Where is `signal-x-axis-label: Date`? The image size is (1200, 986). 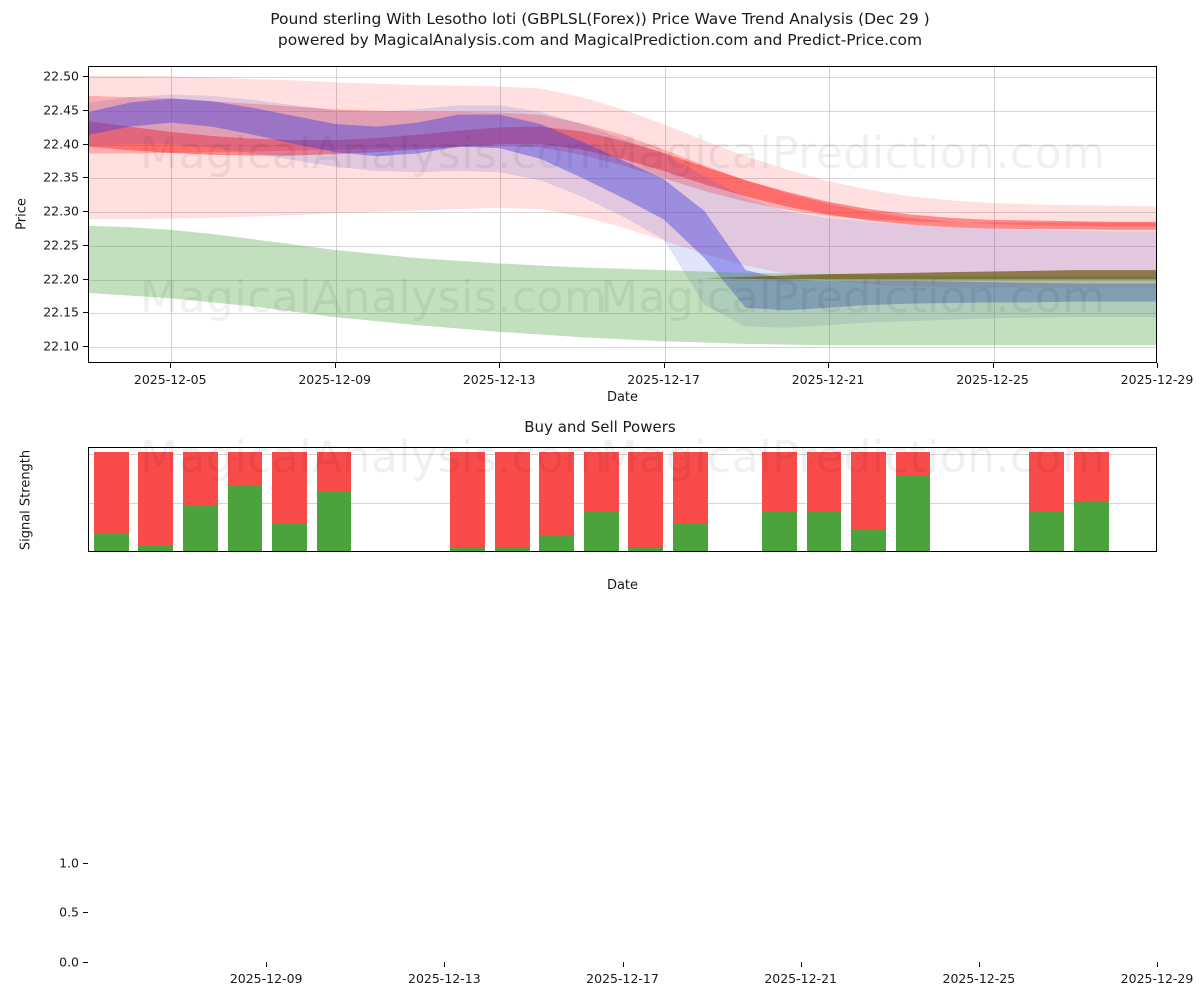 signal-x-axis-label: Date is located at coordinates (622, 585).